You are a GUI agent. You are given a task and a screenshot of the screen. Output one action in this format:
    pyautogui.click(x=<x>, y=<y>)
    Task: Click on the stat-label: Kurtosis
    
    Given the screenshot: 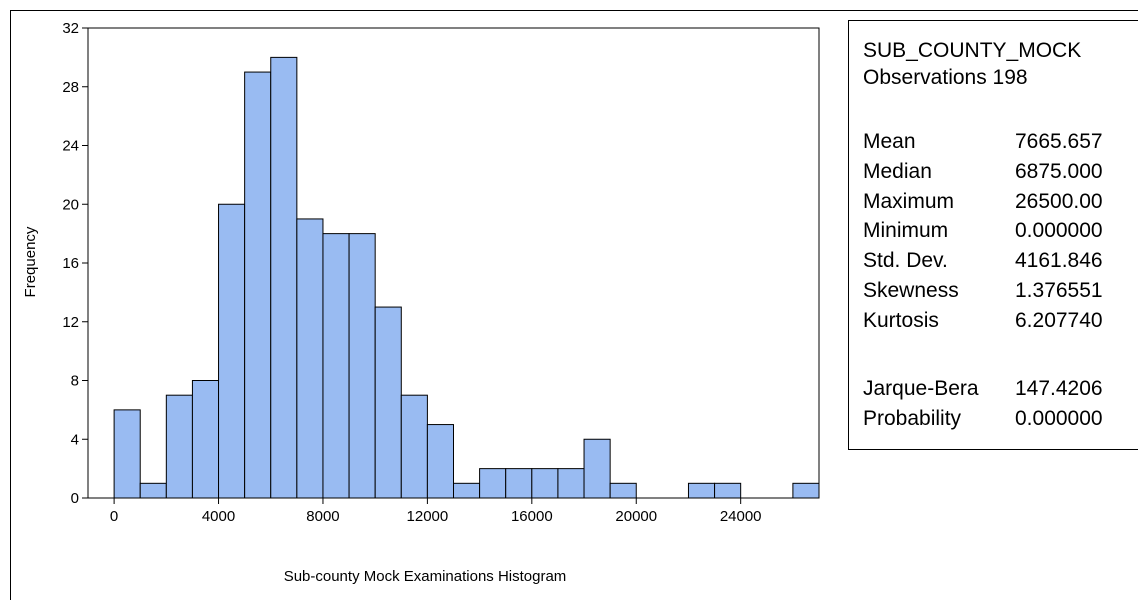 What is the action you would take?
    pyautogui.click(x=901, y=320)
    